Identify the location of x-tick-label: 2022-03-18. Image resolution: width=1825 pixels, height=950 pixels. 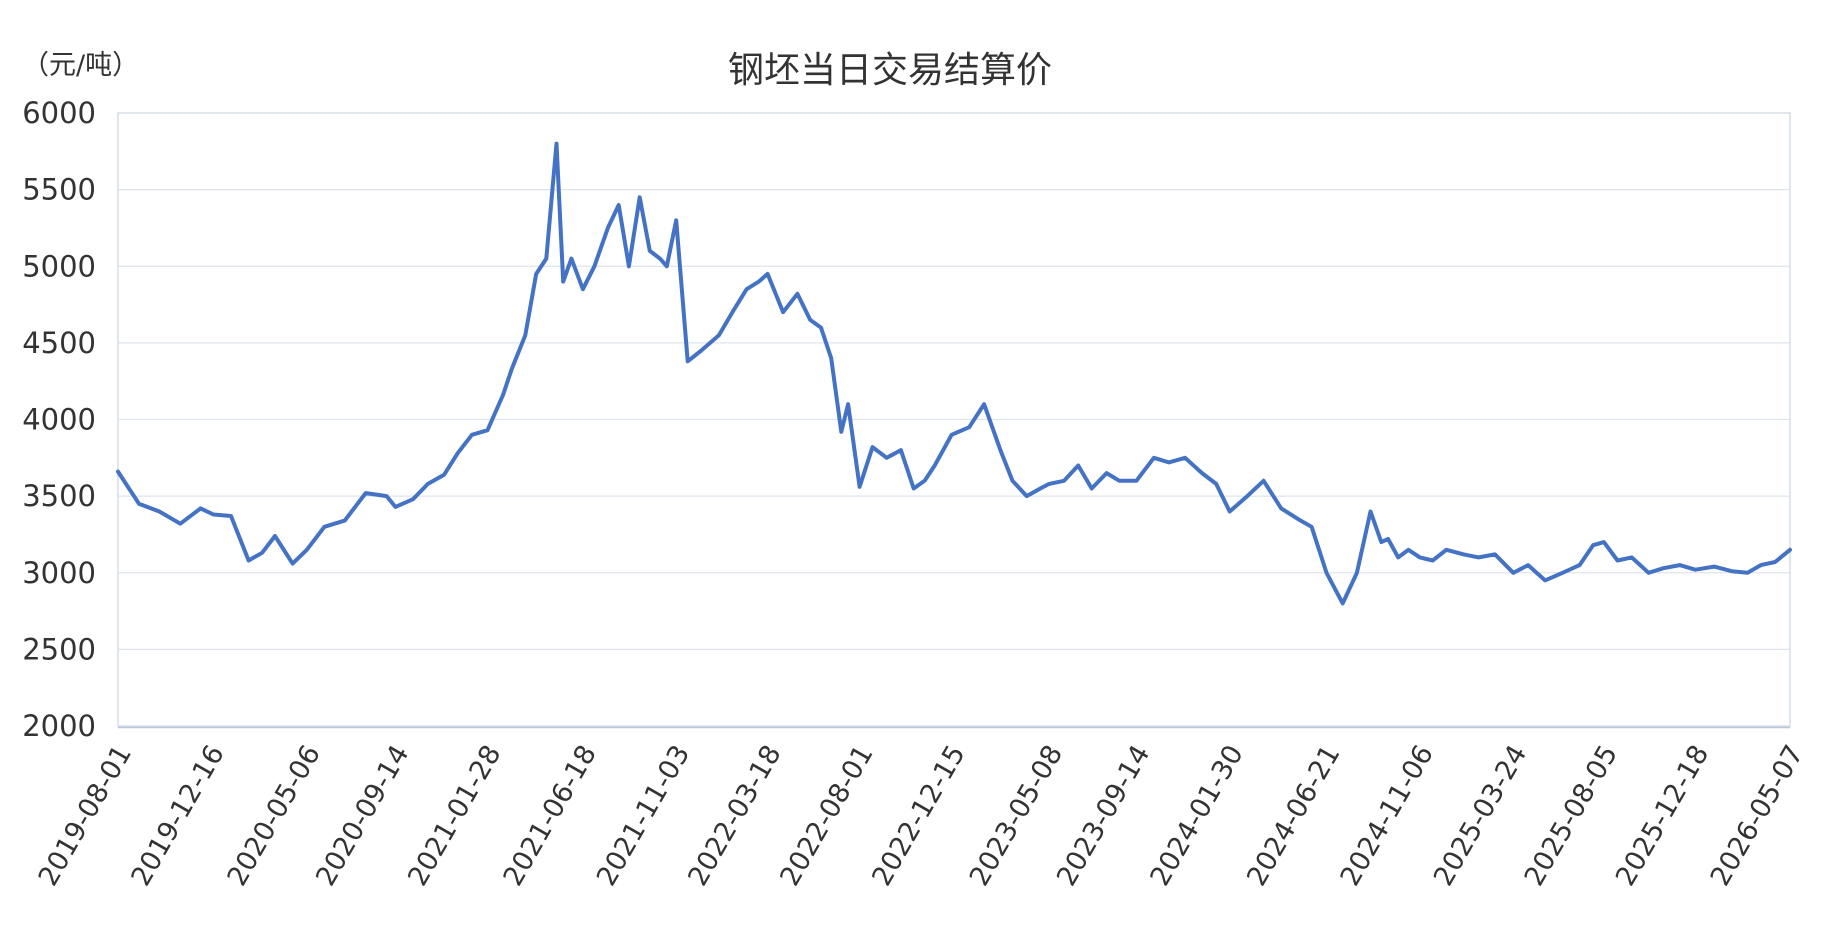
(734, 815).